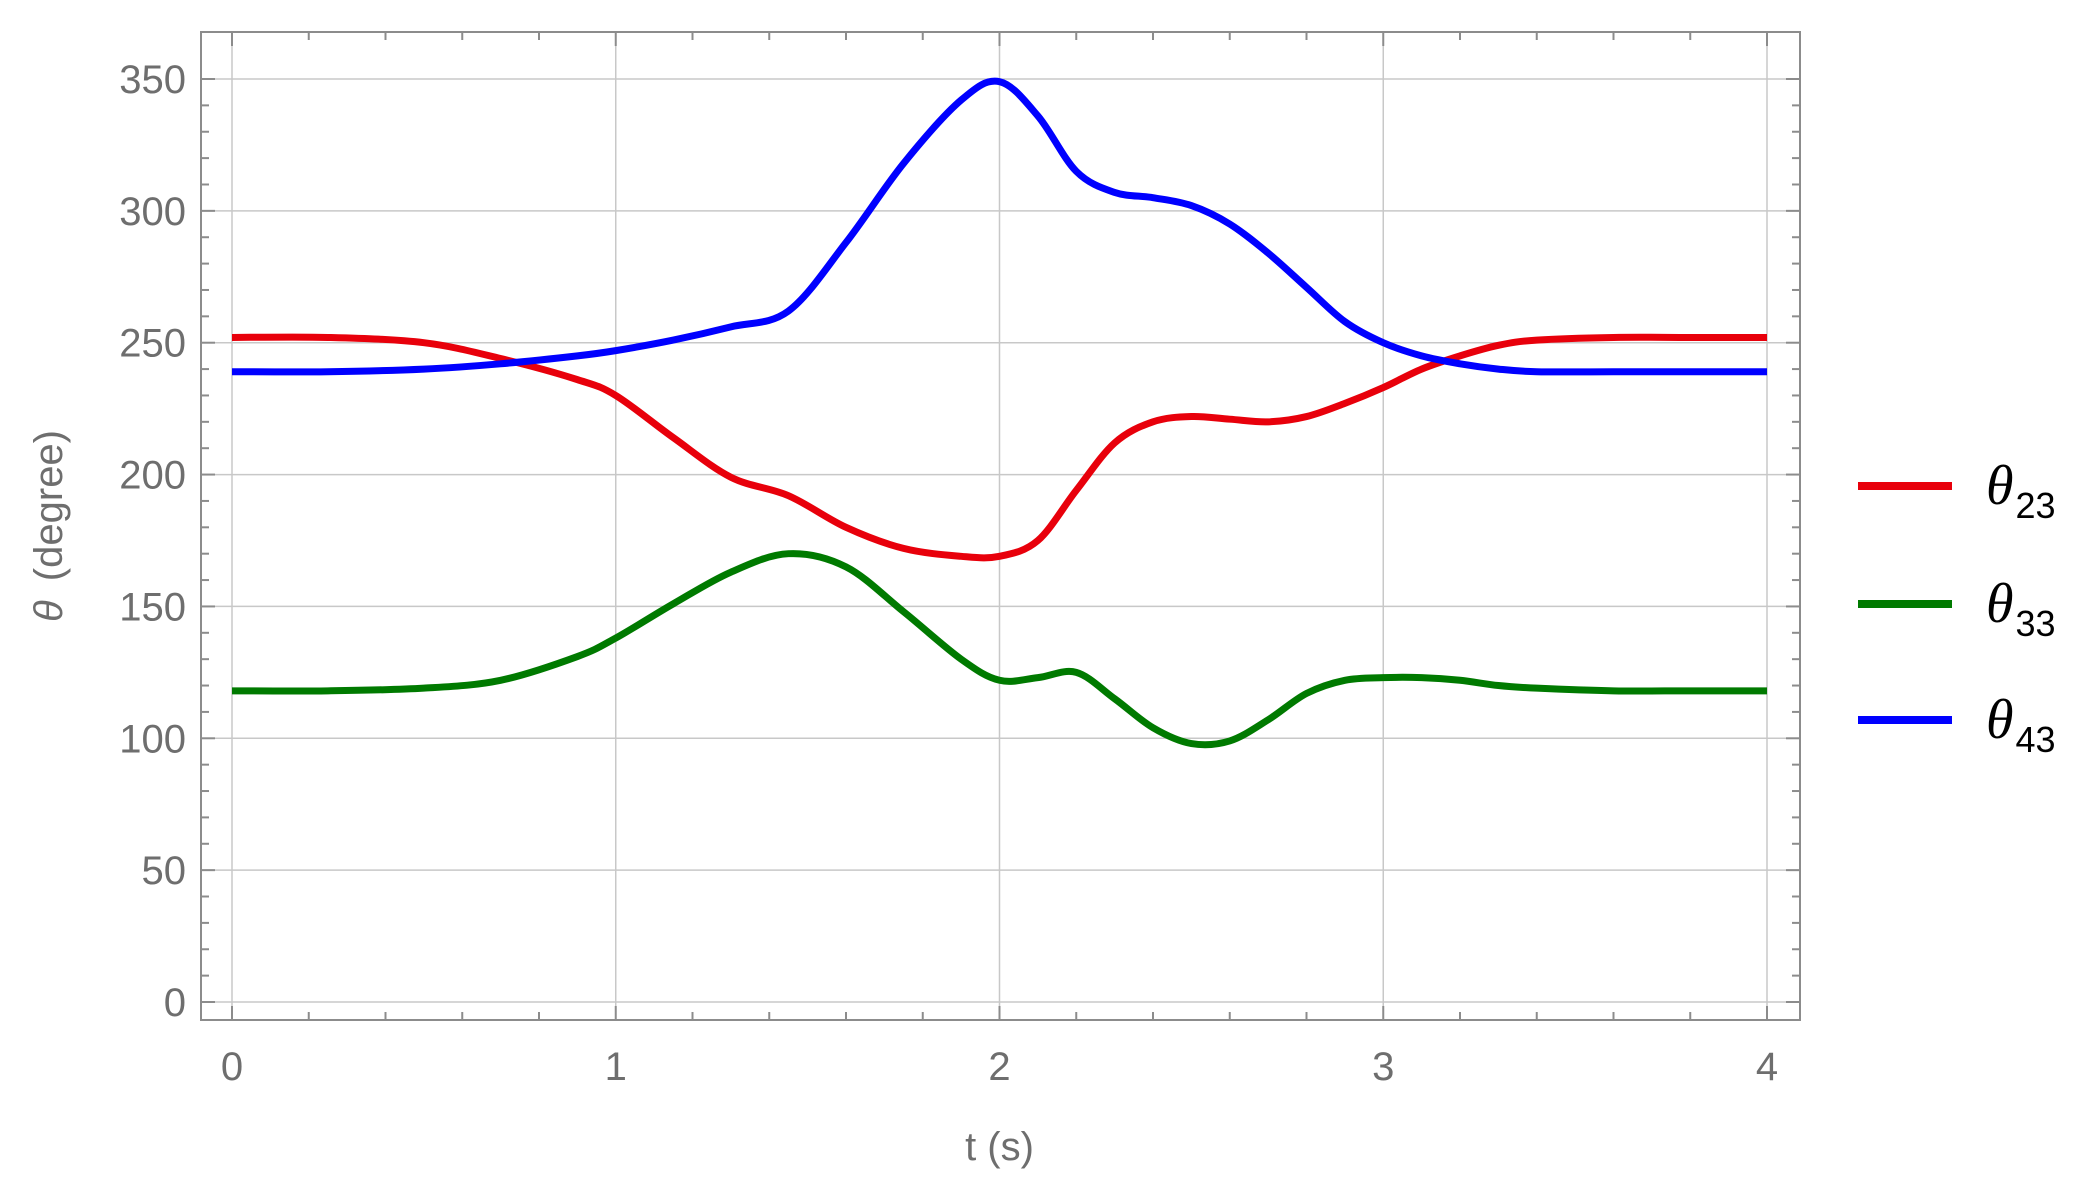  I want to click on y-axis-unit: (degree), so click(49, 505).